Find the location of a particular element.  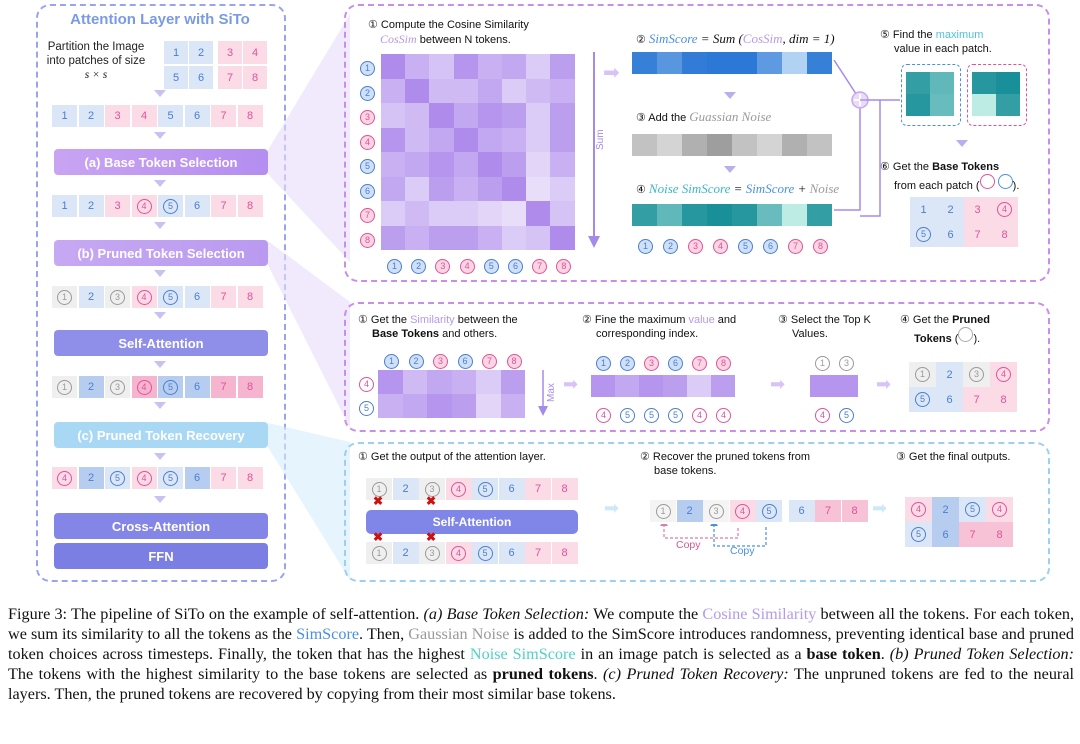

ns-label-circle: 6 is located at coordinates (770, 246).